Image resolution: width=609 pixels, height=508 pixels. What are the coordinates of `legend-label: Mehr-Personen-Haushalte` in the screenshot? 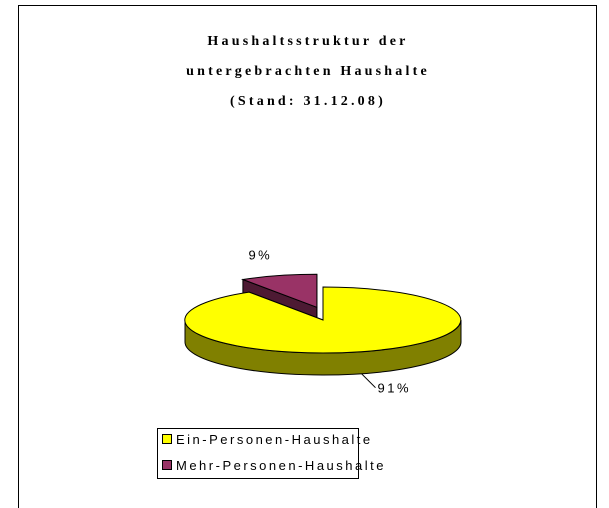 It's located at (281, 465).